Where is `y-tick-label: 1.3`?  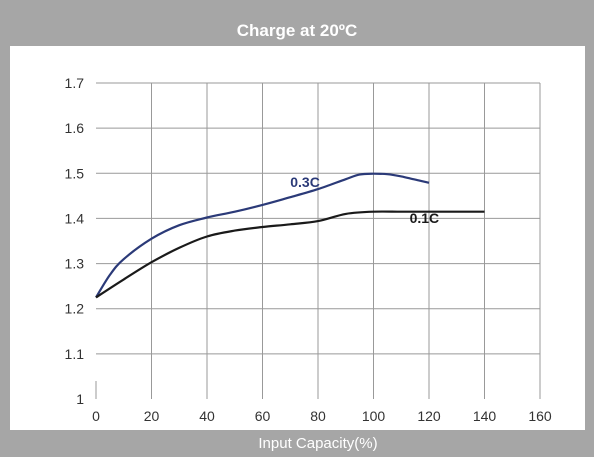 y-tick-label: 1.3 is located at coordinates (75, 264).